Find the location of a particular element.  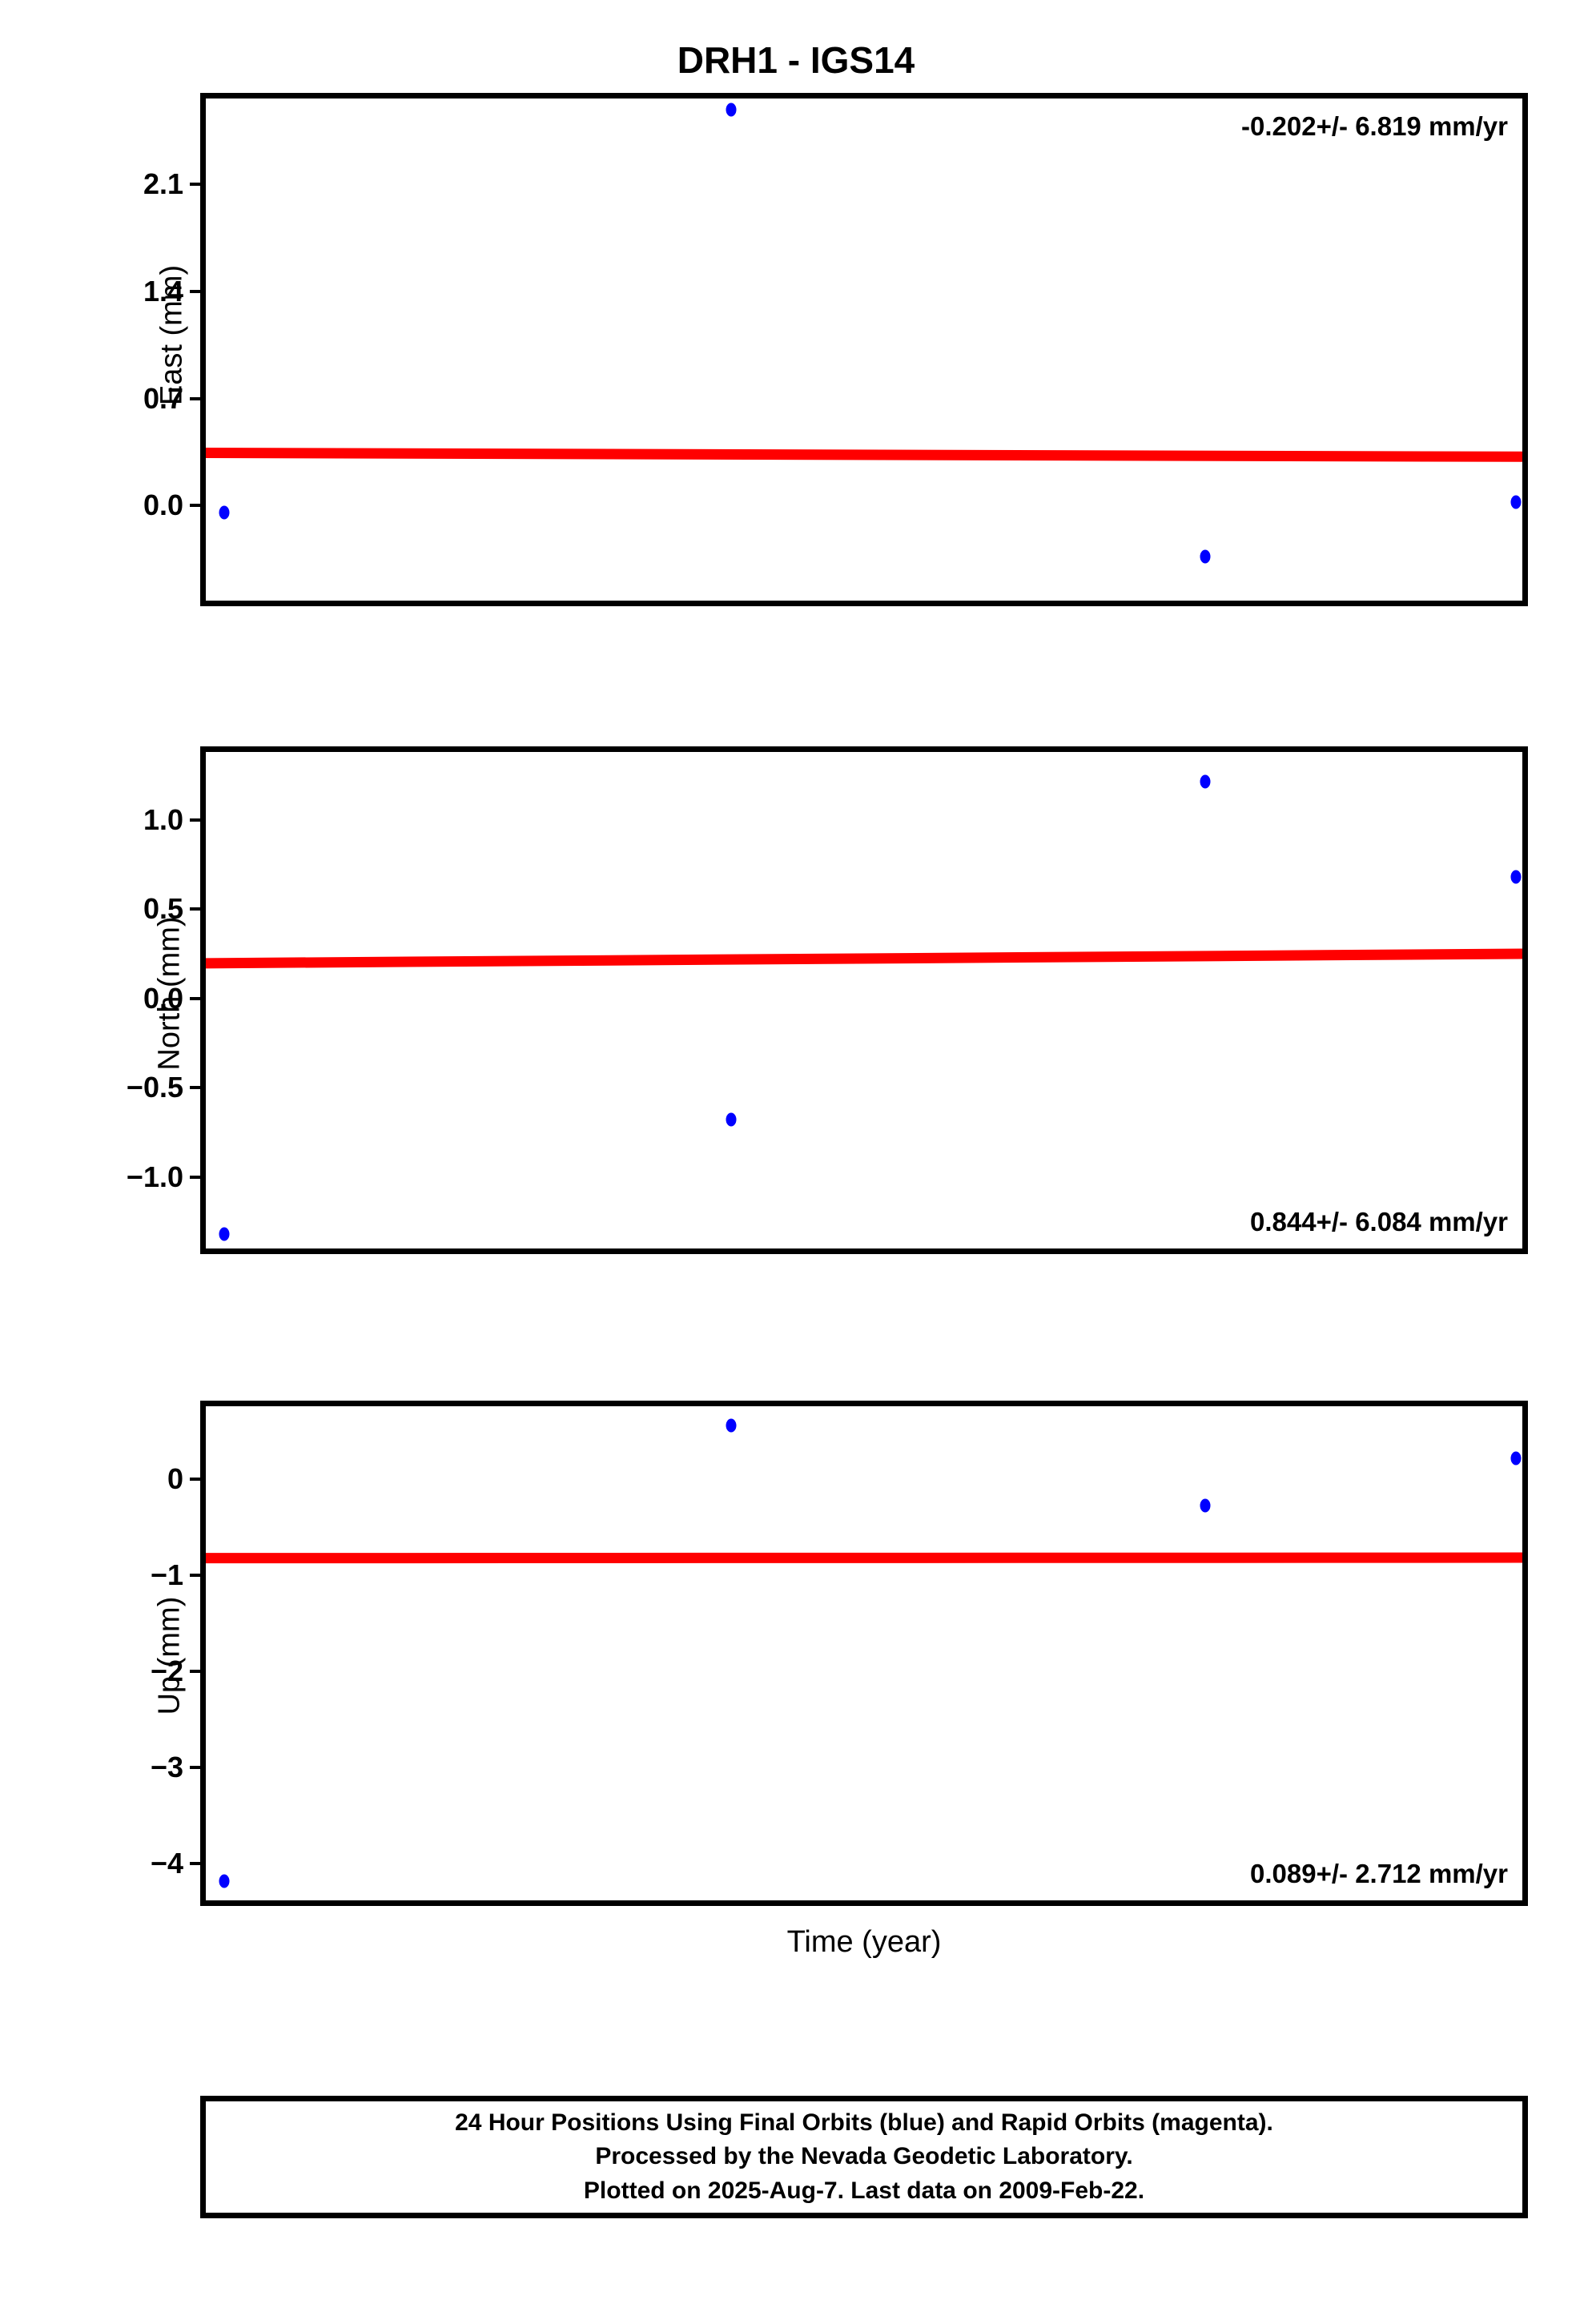

y-axis-label-north: North (mm) is located at coordinates (170, 993).